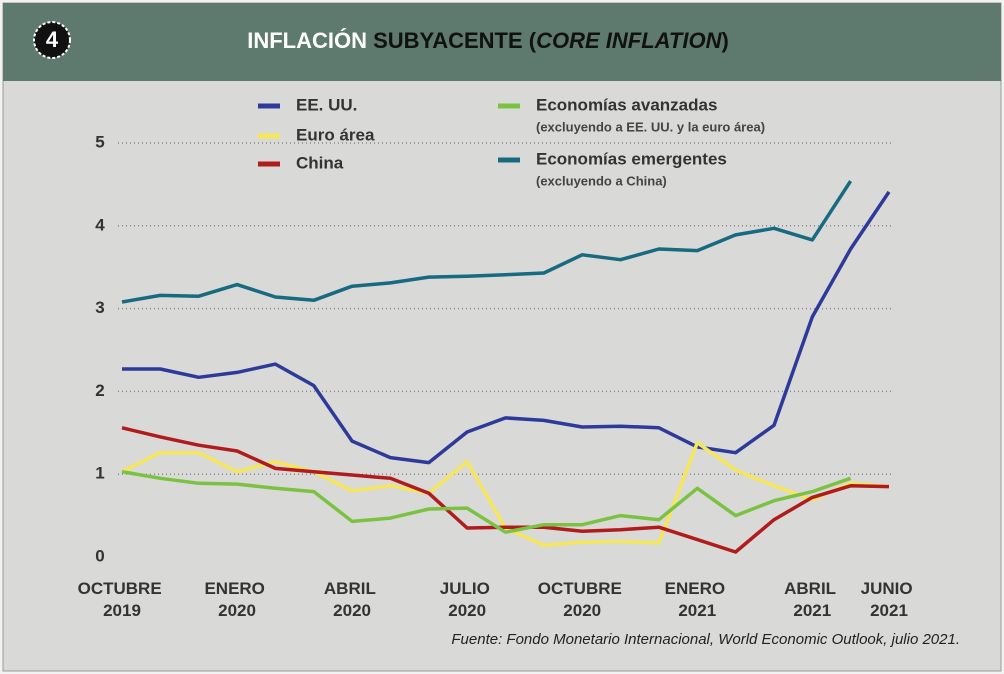  I want to click on title-part: ), so click(724, 40).